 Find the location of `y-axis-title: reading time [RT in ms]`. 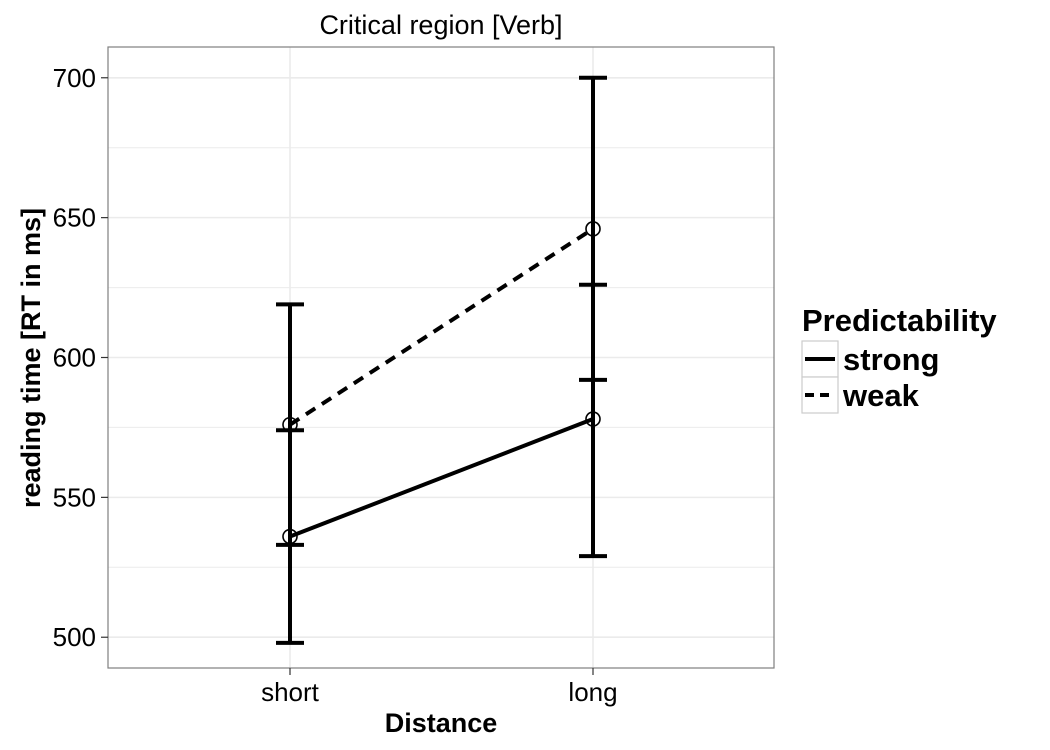

y-axis-title: reading time [RT in ms] is located at coordinates (31, 358).